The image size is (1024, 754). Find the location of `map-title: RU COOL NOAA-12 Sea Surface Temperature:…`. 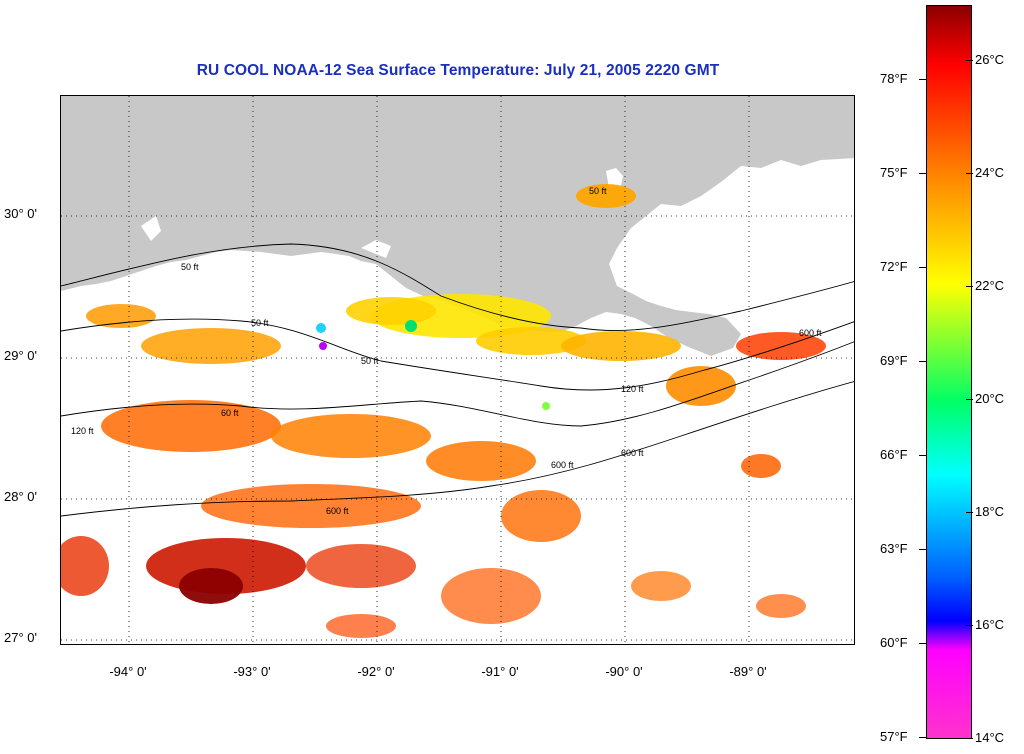

map-title: RU COOL NOAA-12 Sea Surface Temperature:… is located at coordinates (458, 70).